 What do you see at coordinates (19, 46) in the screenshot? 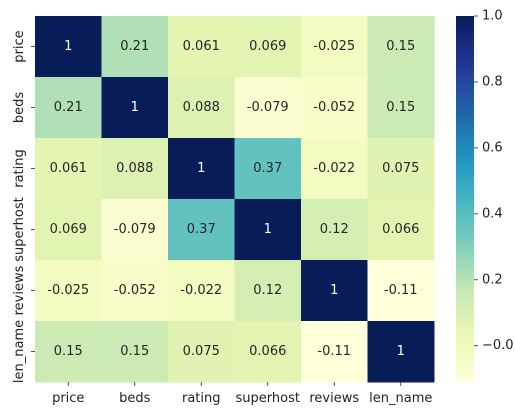
I see `y-tick-label: price` at bounding box center [19, 46].